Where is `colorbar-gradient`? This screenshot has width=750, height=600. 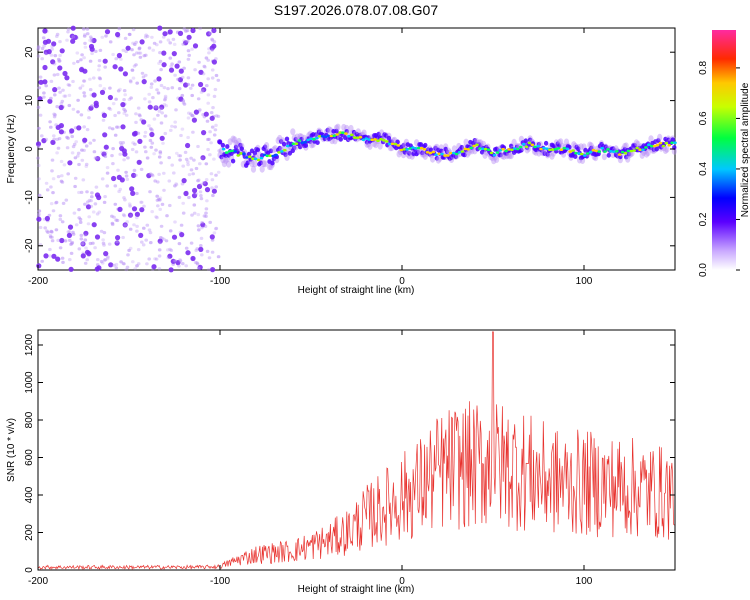 colorbar-gradient is located at coordinates (724, 150).